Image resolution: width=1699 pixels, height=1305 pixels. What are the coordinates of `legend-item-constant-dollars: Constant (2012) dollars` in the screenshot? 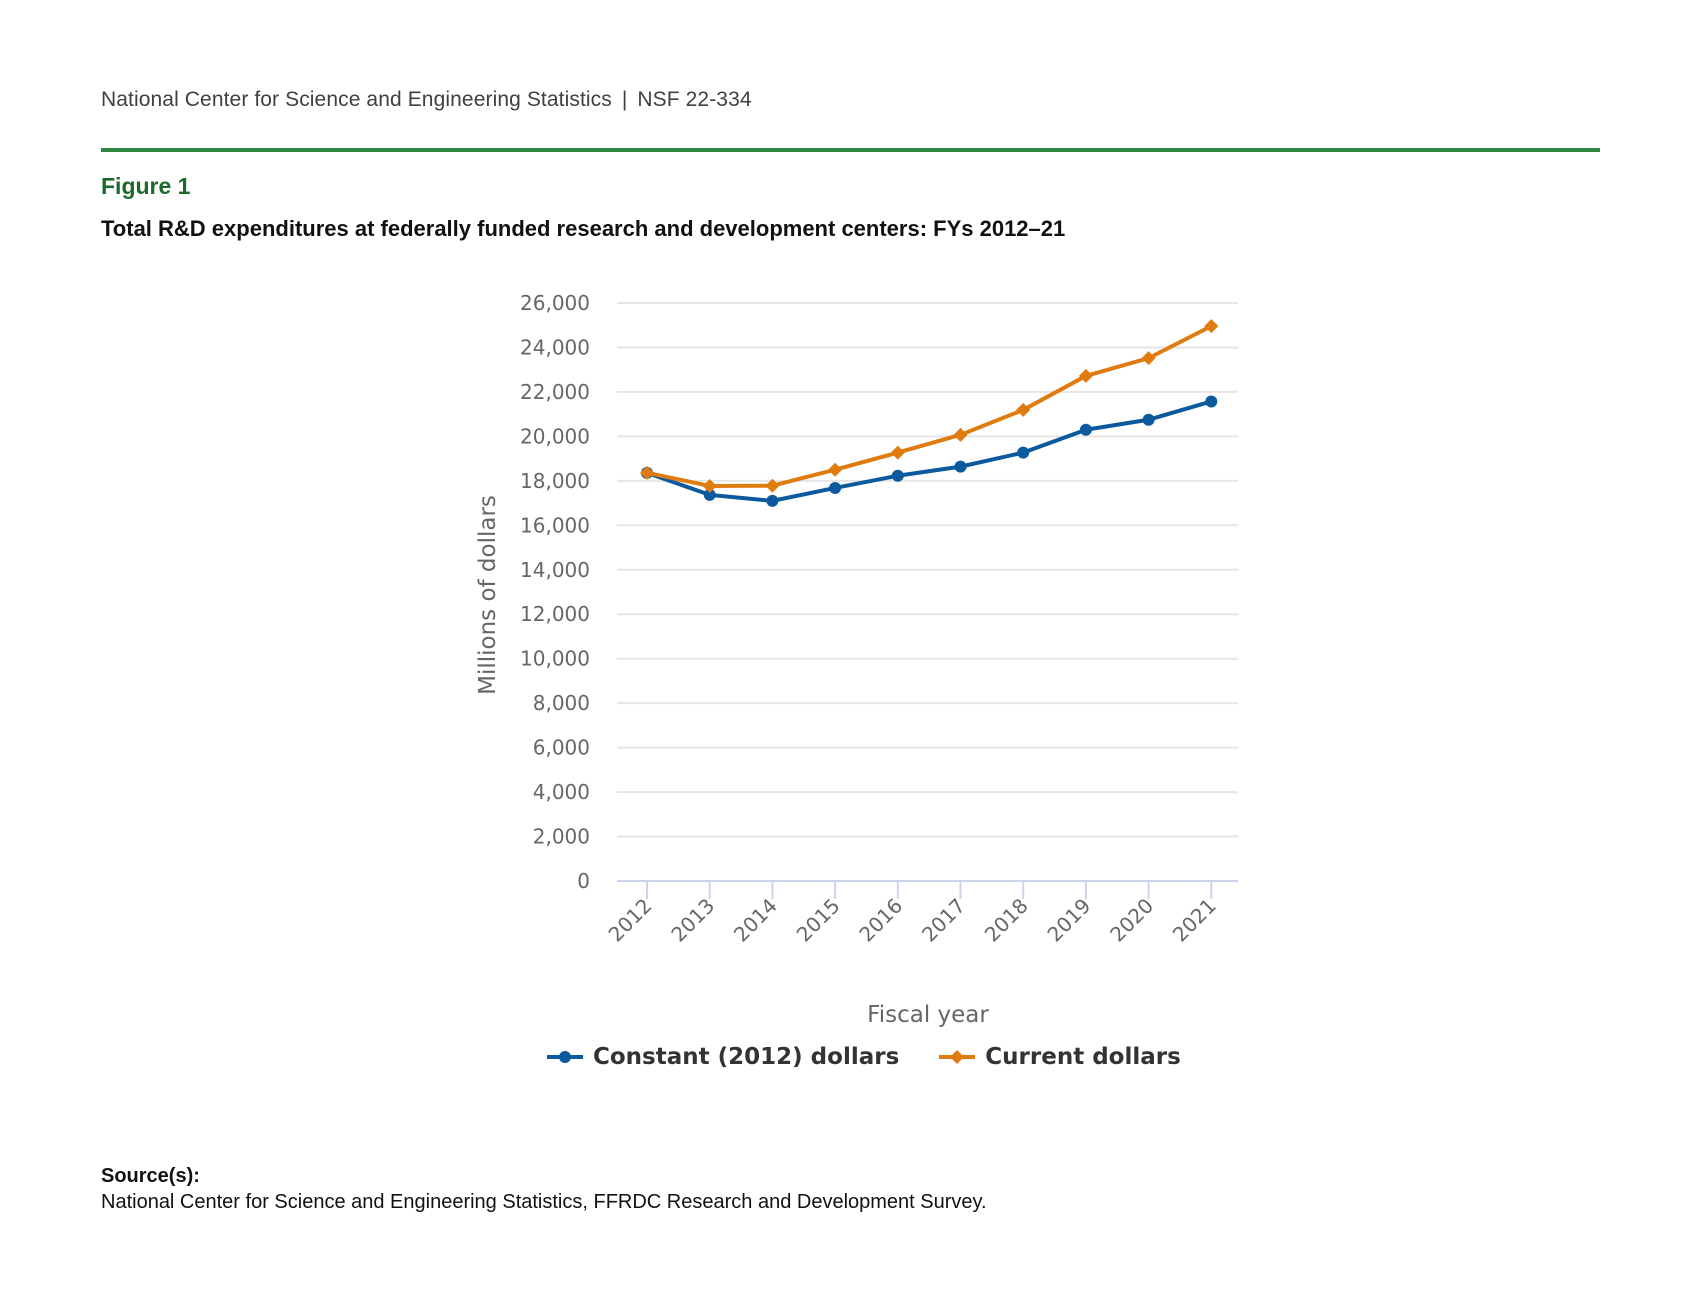 It's located at (723, 1057).